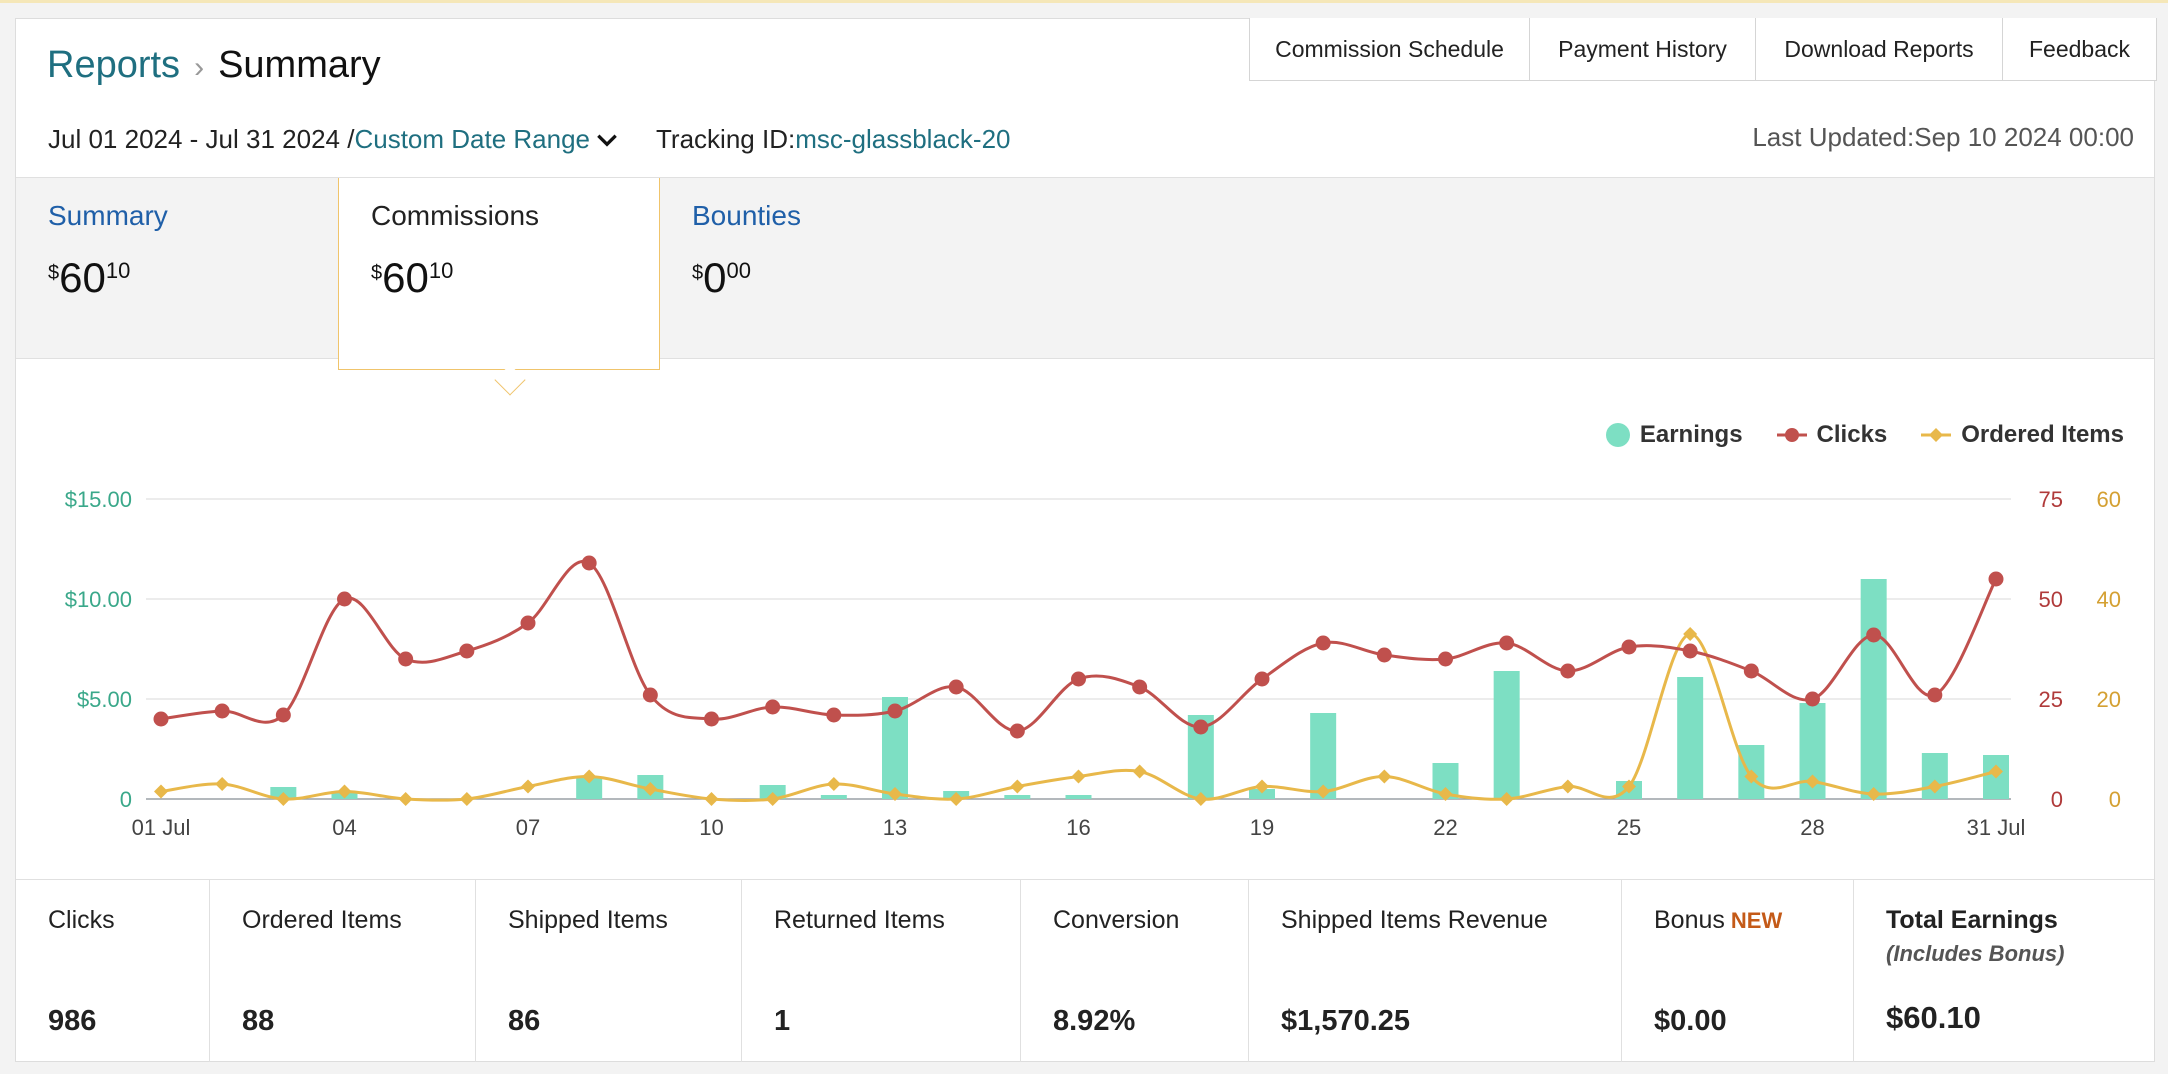 This screenshot has width=2168, height=1074. Describe the element at coordinates (903, 139) in the screenshot. I see `tracking-id-link: msc-glassblack-20` at that location.